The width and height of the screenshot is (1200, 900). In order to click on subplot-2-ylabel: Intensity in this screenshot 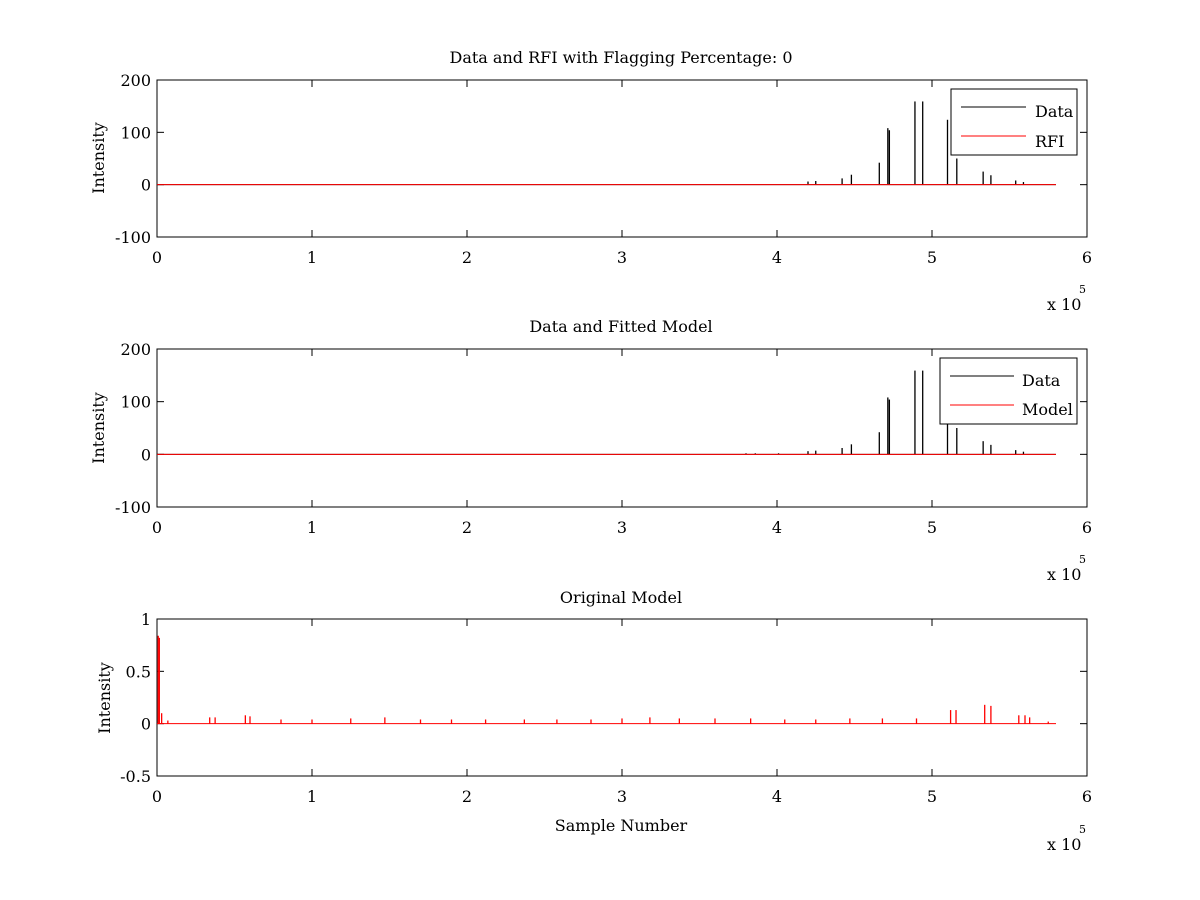, I will do `click(98, 428)`.